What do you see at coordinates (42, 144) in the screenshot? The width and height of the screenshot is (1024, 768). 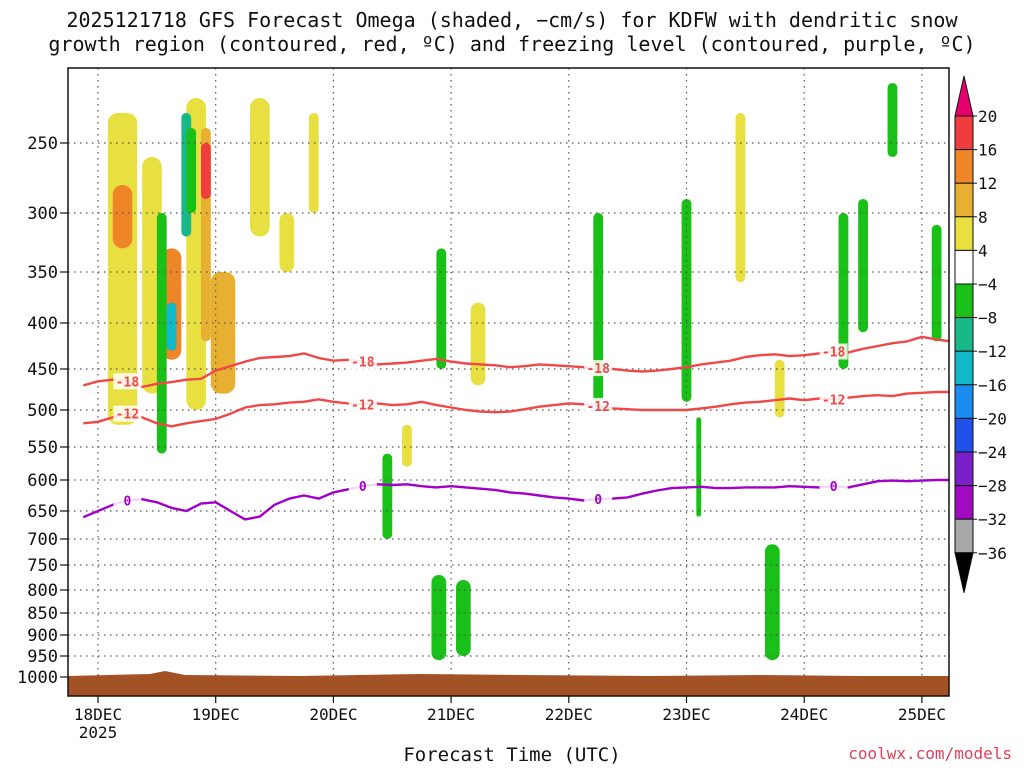 I see `y-tick-label: 250` at bounding box center [42, 144].